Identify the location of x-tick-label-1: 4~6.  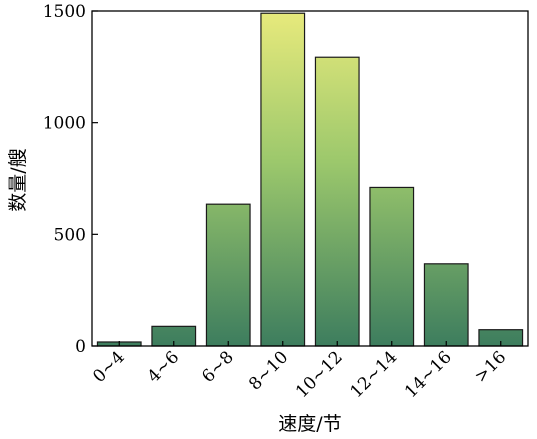
(164, 367).